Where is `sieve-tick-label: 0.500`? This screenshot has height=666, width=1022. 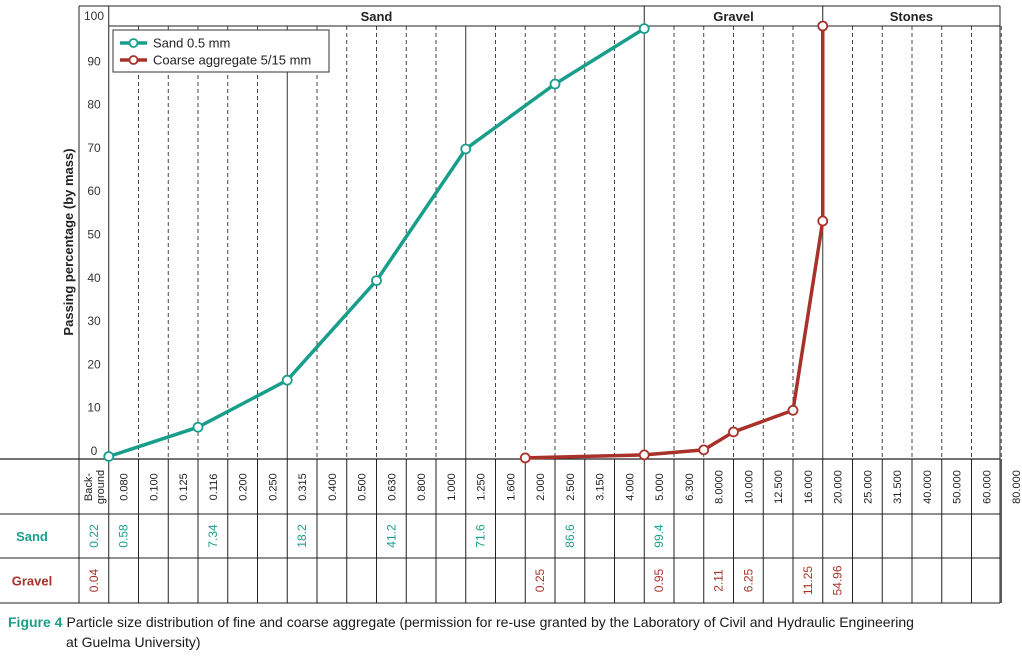
sieve-tick-label: 0.500 is located at coordinates (363, 487).